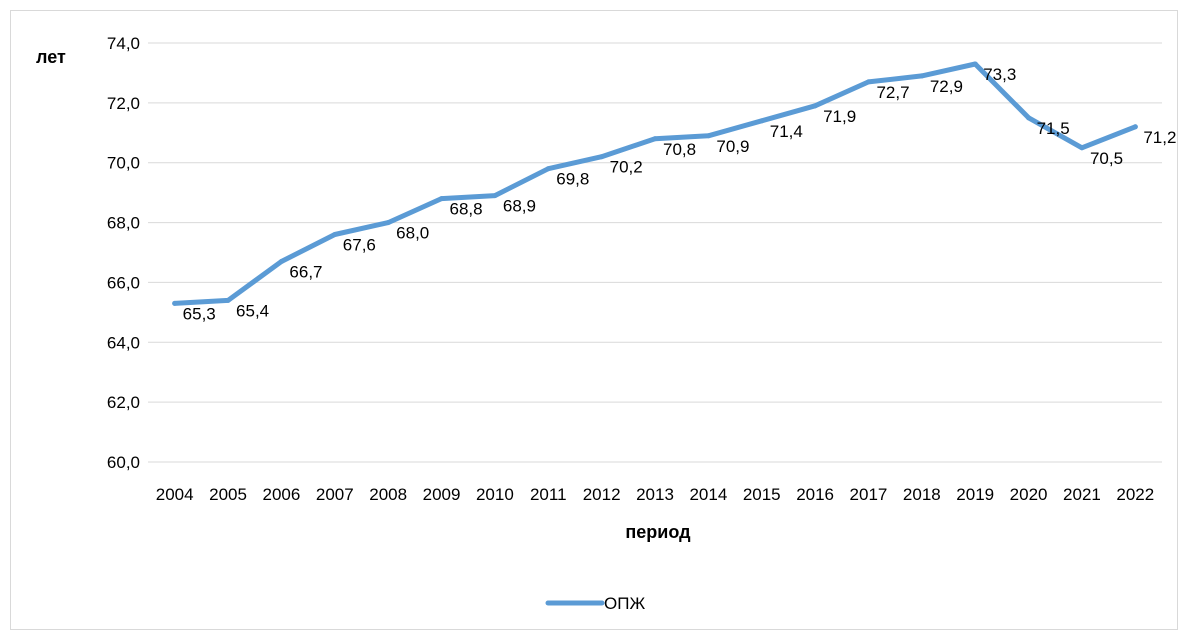 This screenshot has height=633, width=1181. What do you see at coordinates (679, 149) in the screenshot?
I see `data-label: 70,8` at bounding box center [679, 149].